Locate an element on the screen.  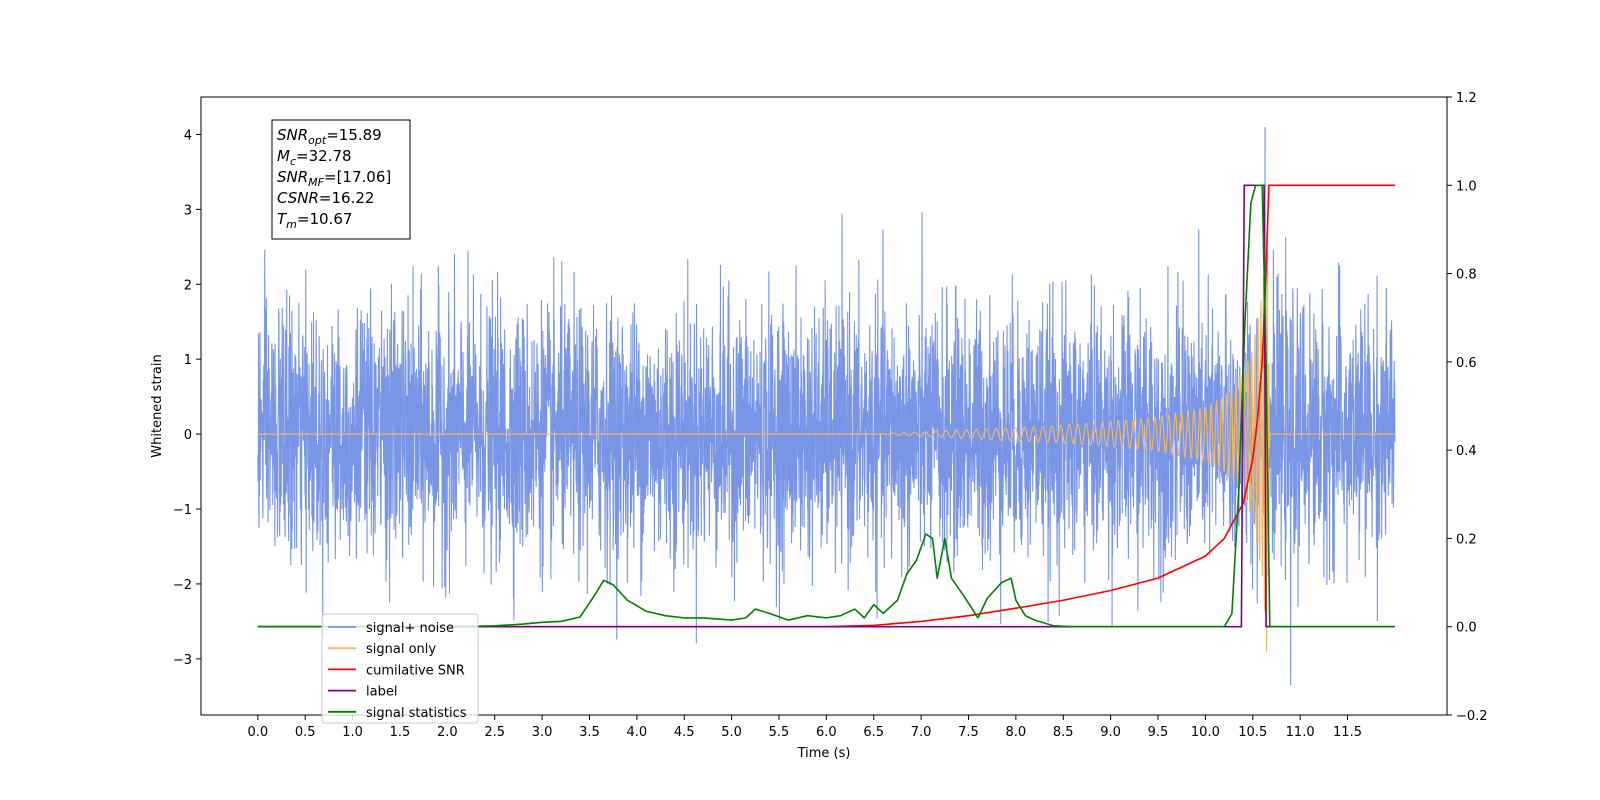
x-tick-label: 3.0 is located at coordinates (542, 732).